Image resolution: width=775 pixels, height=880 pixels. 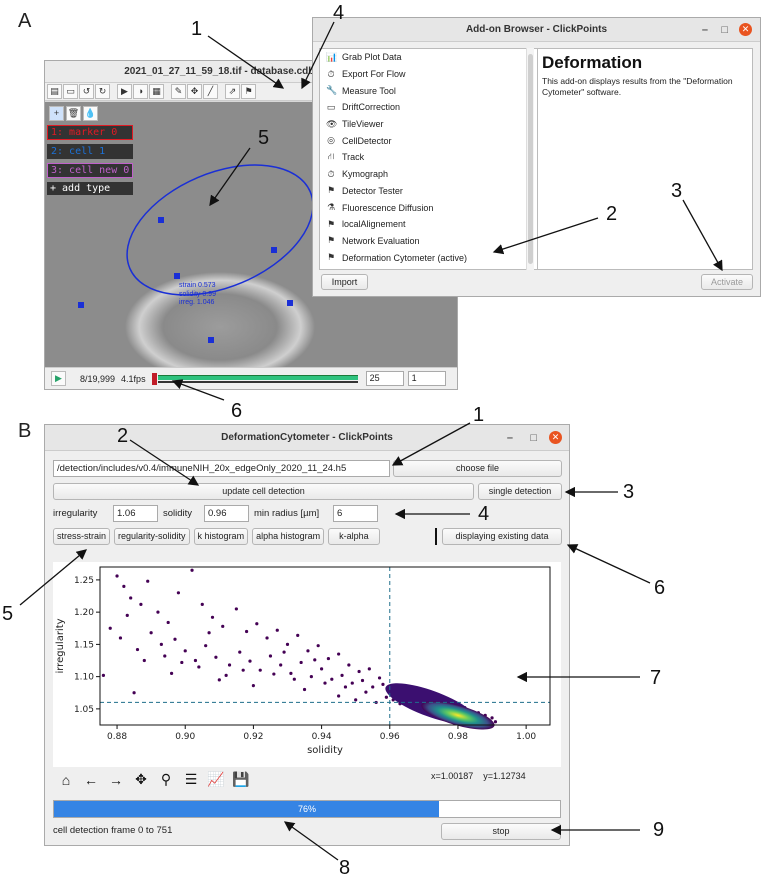 I want to click on activate-button: Activate, so click(x=727, y=282).